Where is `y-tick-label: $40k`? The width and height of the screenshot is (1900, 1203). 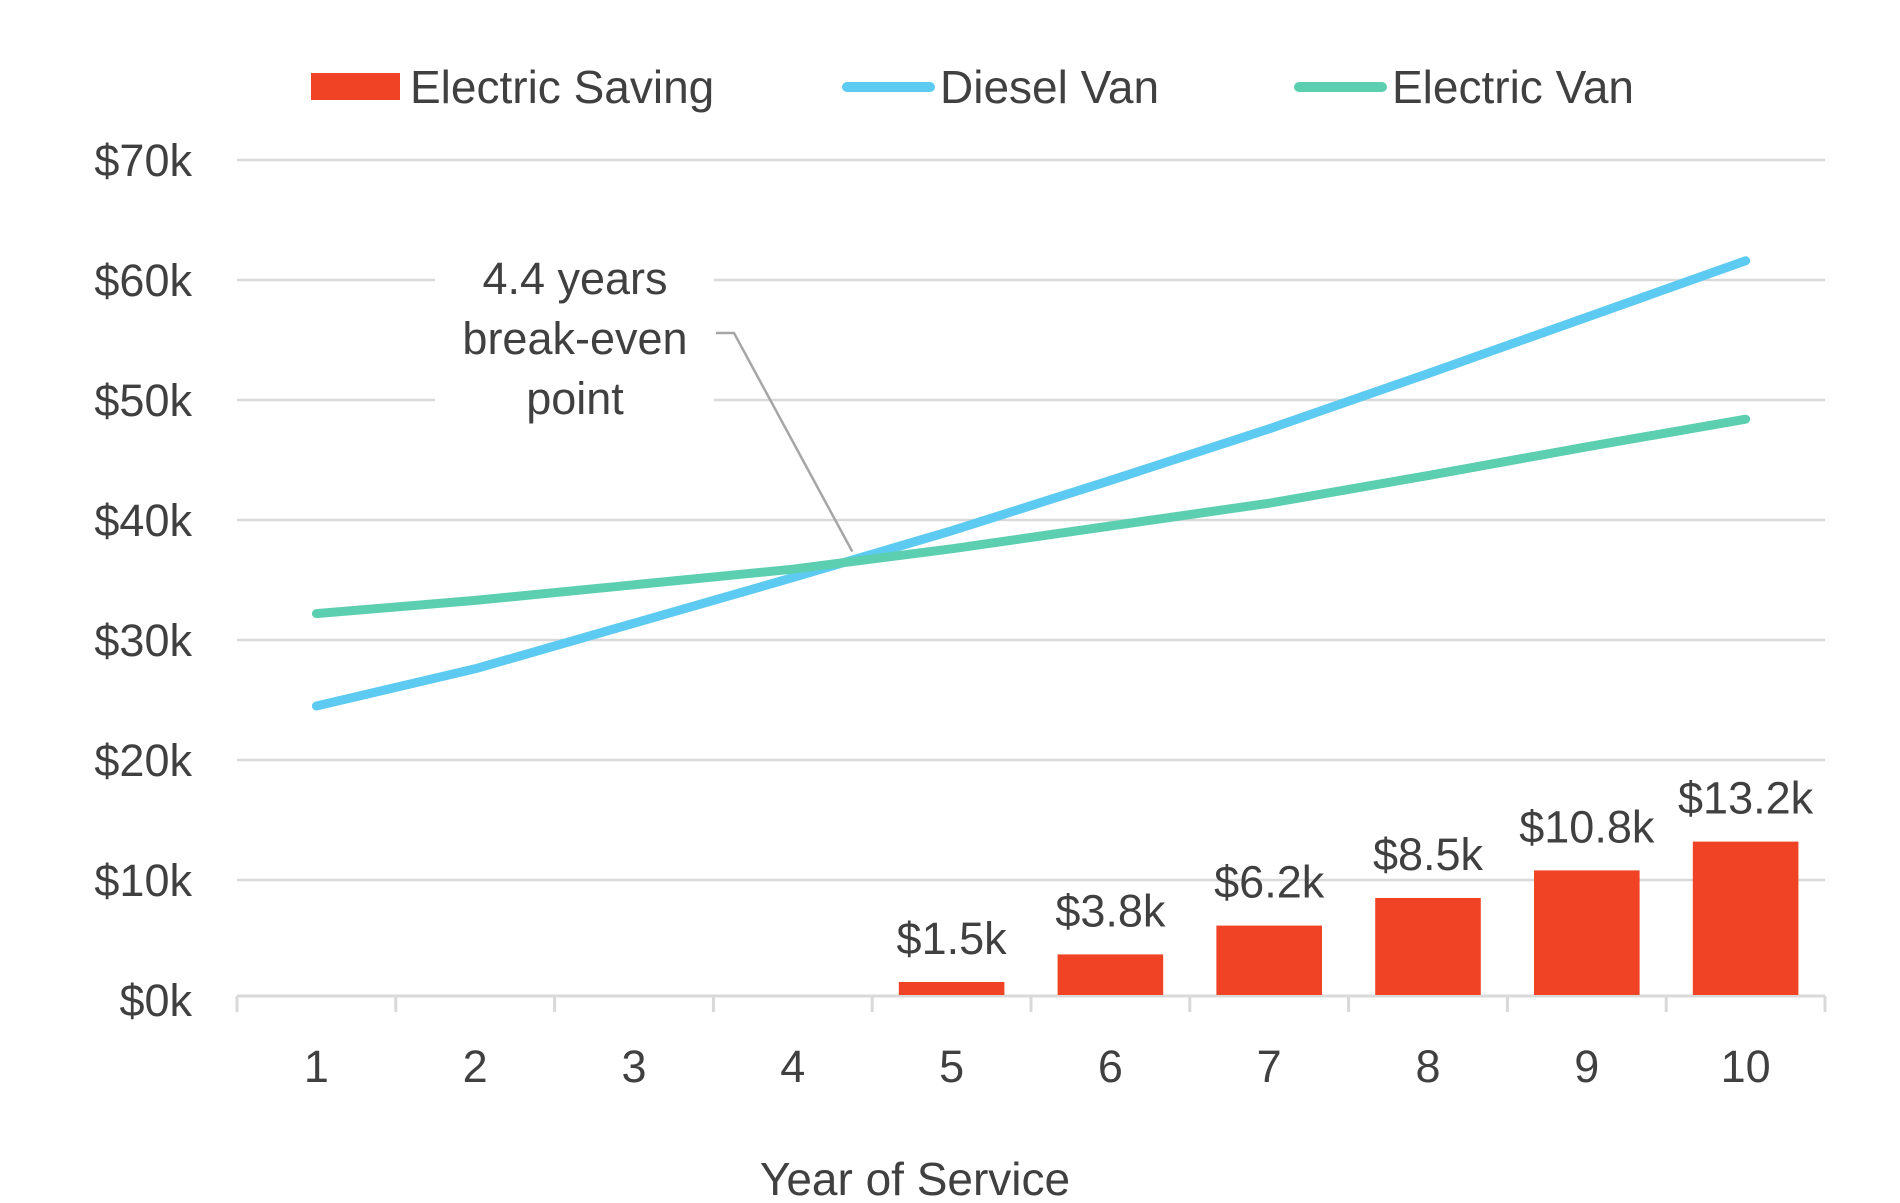 y-tick-label: $40k is located at coordinates (143, 520).